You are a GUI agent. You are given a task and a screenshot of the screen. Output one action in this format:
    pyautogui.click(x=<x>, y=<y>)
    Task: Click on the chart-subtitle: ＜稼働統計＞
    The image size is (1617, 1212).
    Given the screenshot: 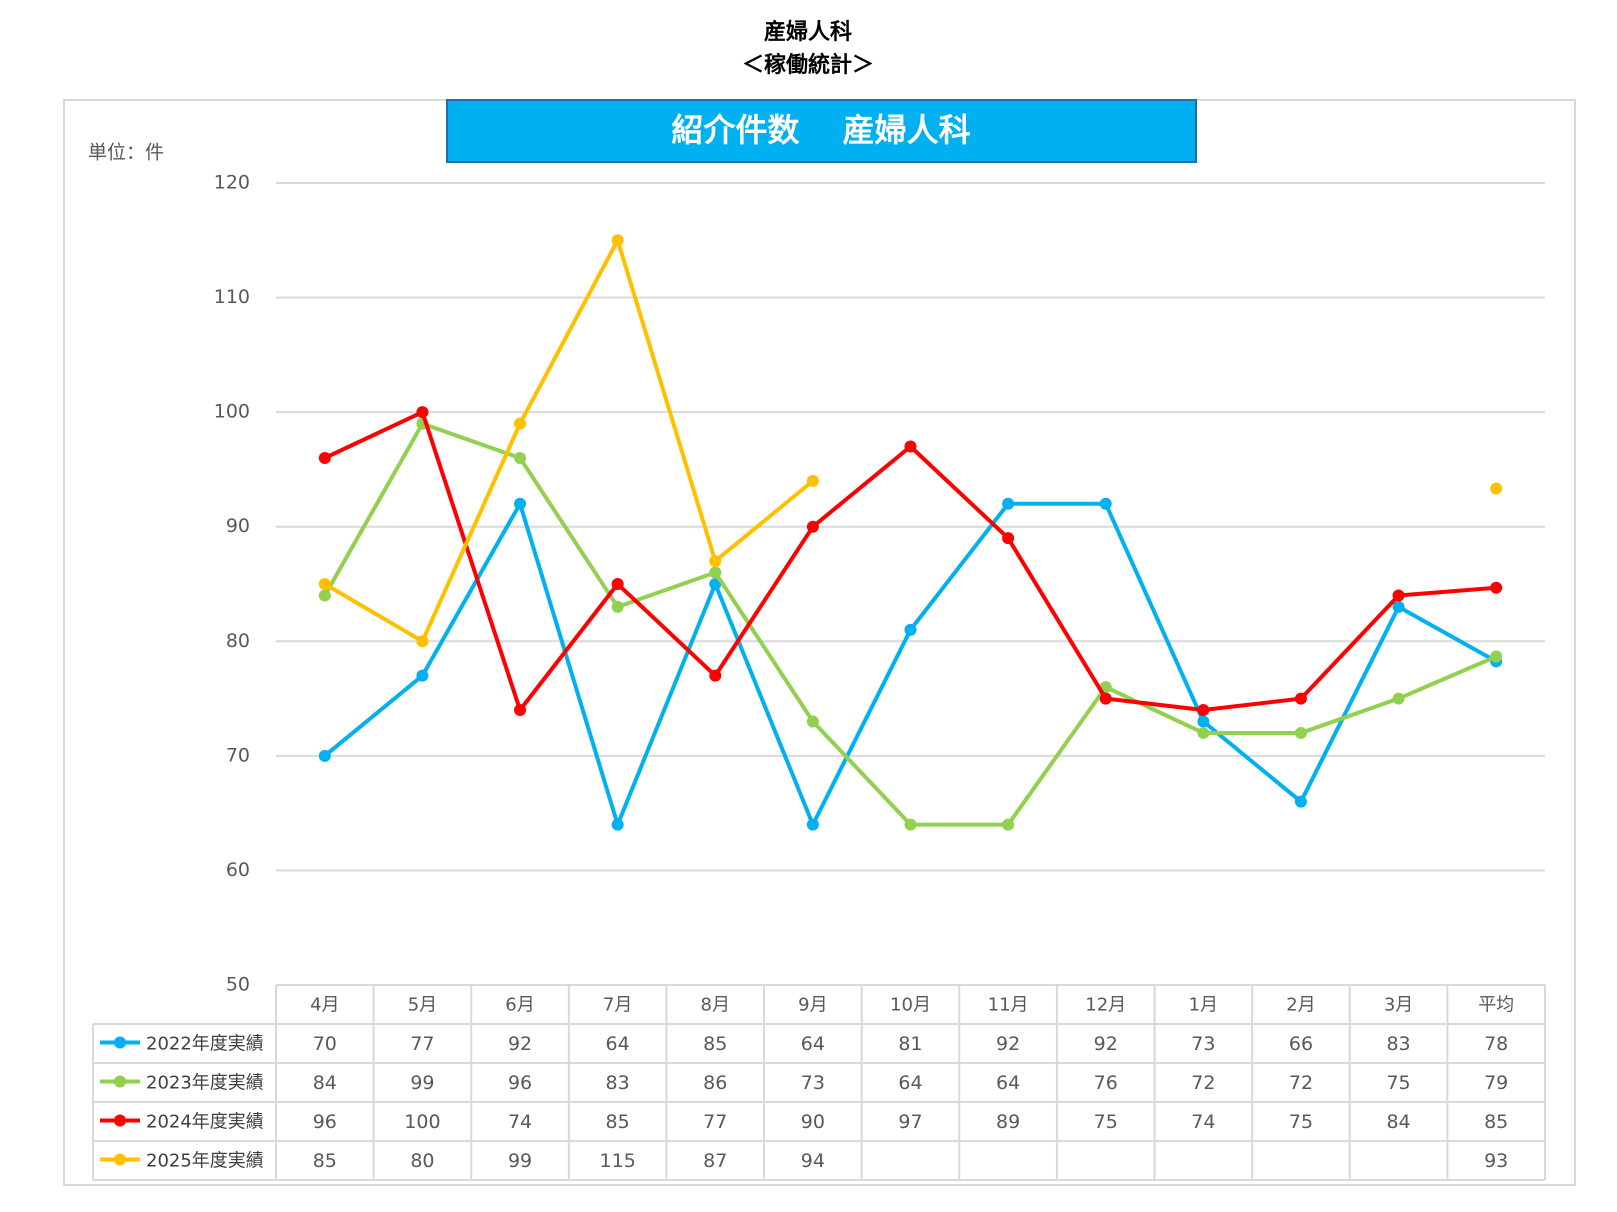 What is the action you would take?
    pyautogui.click(x=808, y=65)
    